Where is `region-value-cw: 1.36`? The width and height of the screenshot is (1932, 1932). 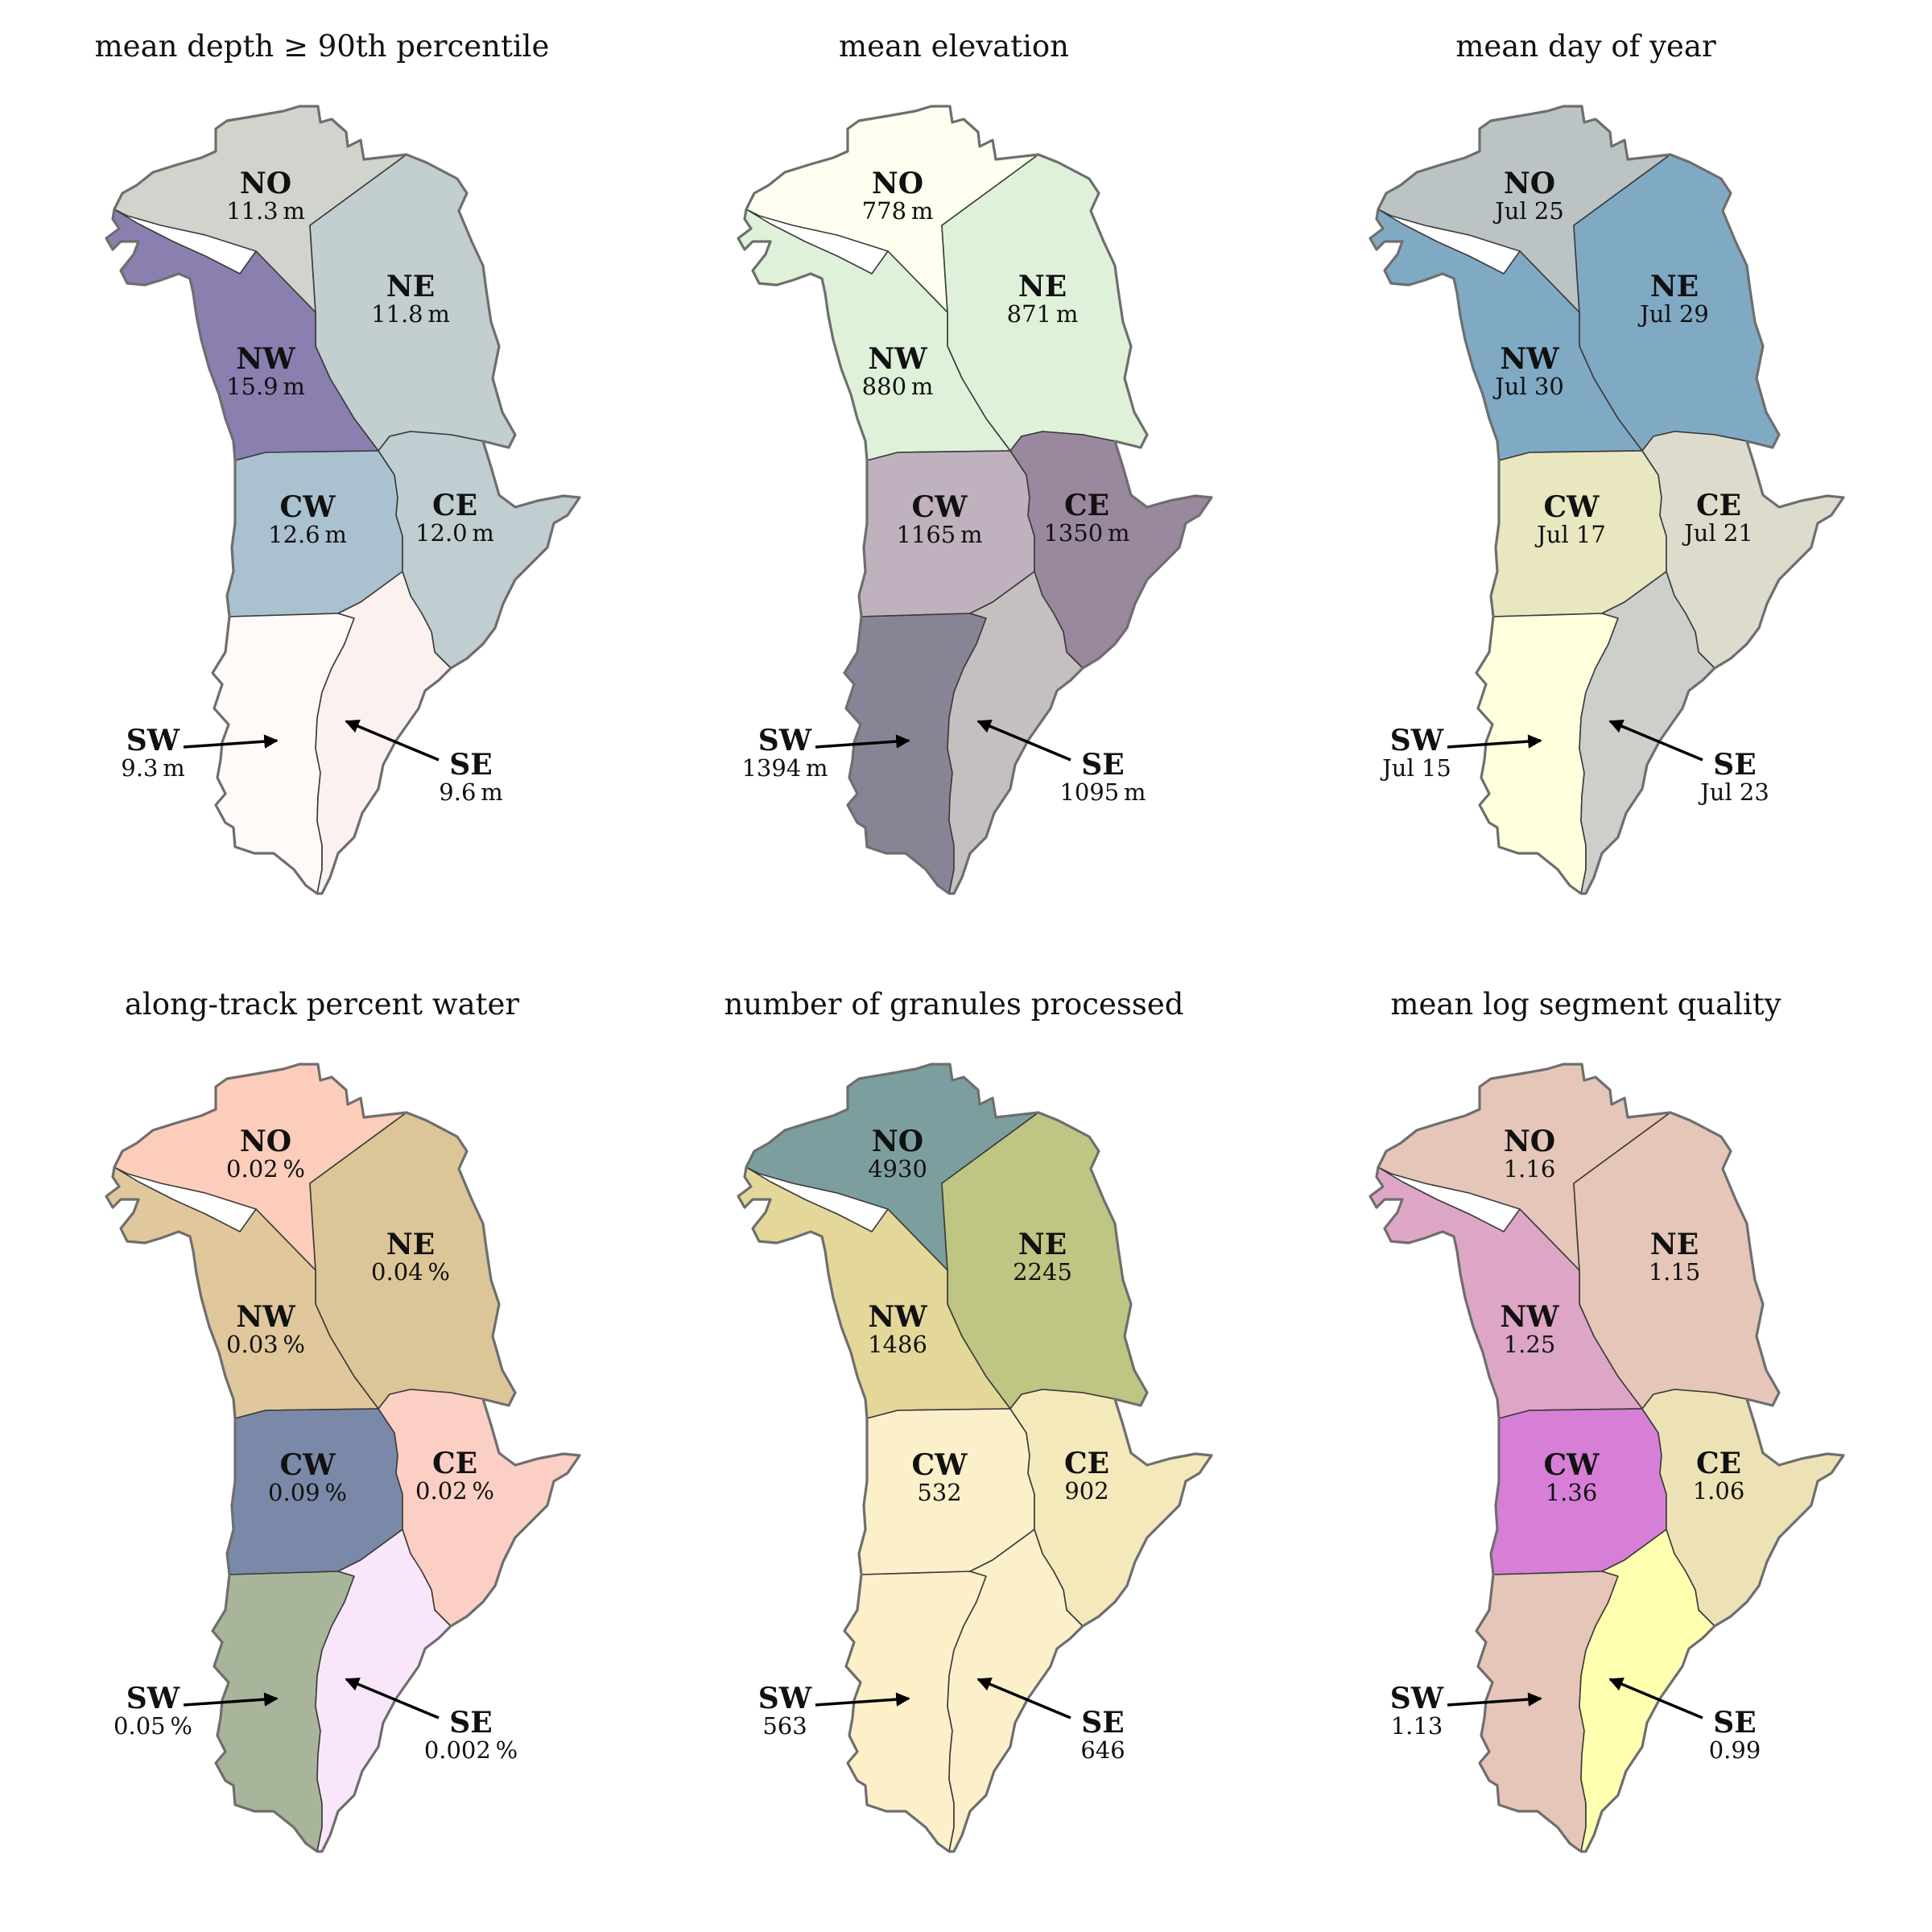 region-value-cw: 1.36 is located at coordinates (1572, 1492).